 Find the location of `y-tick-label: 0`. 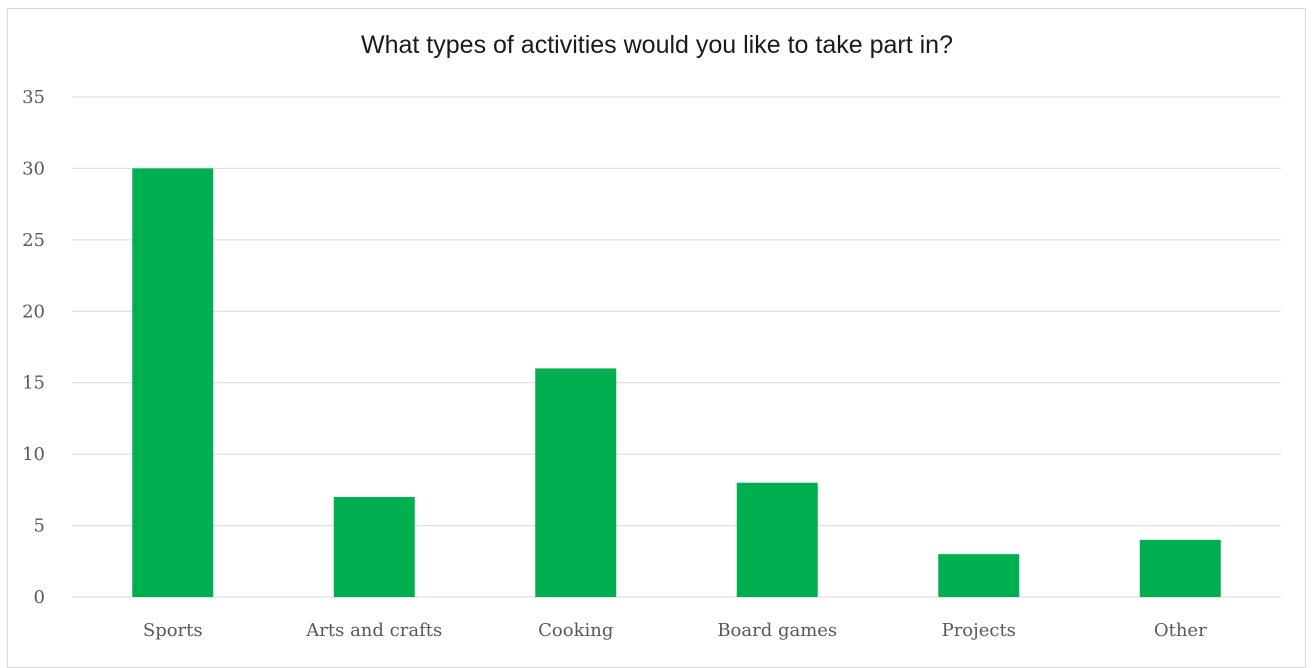

y-tick-label: 0 is located at coordinates (39, 597).